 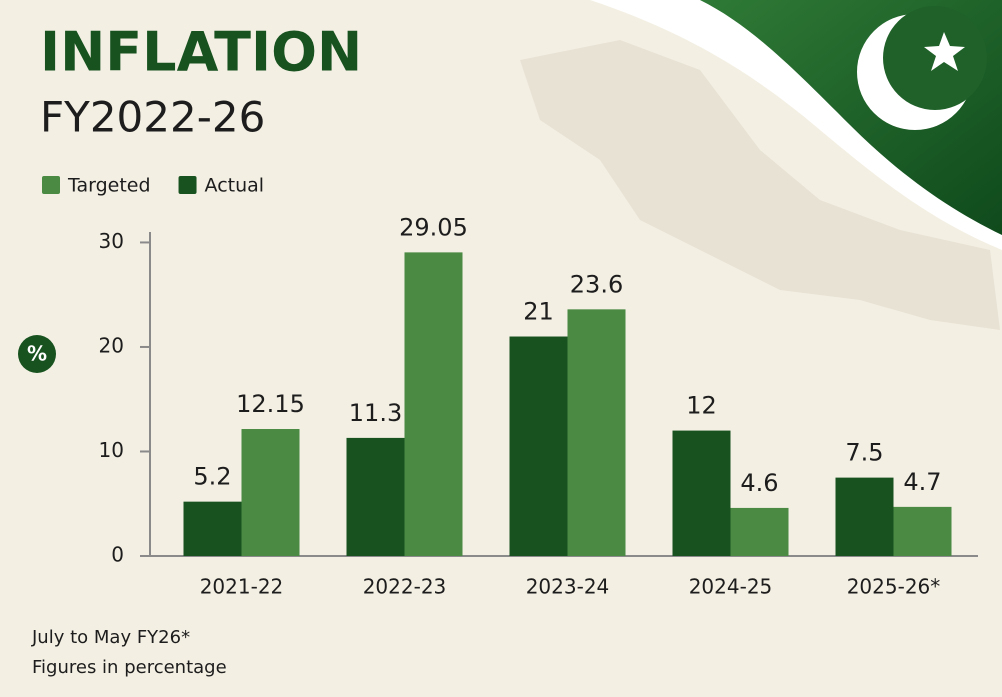 What do you see at coordinates (596, 284) in the screenshot?
I see `data-label: 23.6` at bounding box center [596, 284].